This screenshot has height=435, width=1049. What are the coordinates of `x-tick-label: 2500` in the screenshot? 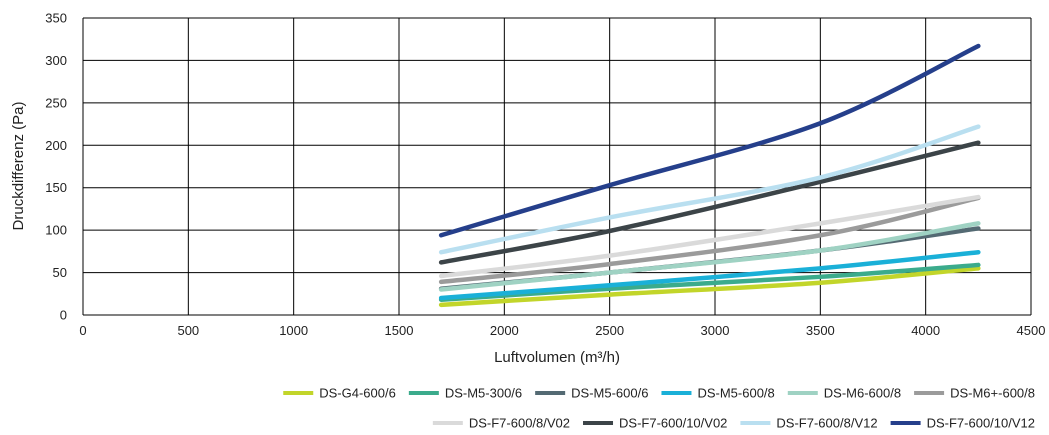 It's located at (609, 330).